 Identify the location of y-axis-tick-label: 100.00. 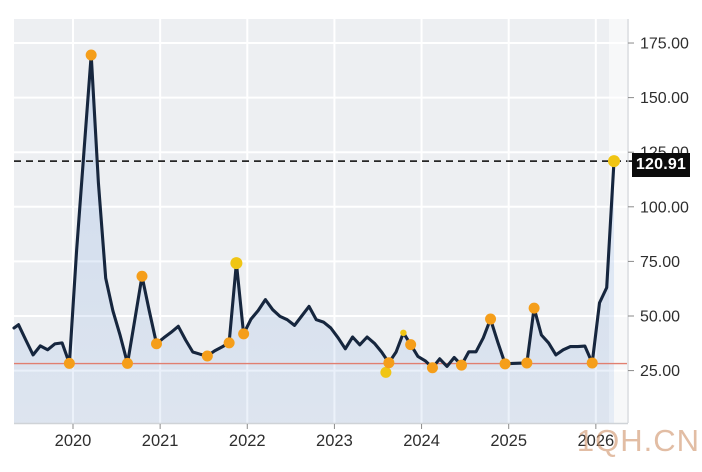
(664, 207).